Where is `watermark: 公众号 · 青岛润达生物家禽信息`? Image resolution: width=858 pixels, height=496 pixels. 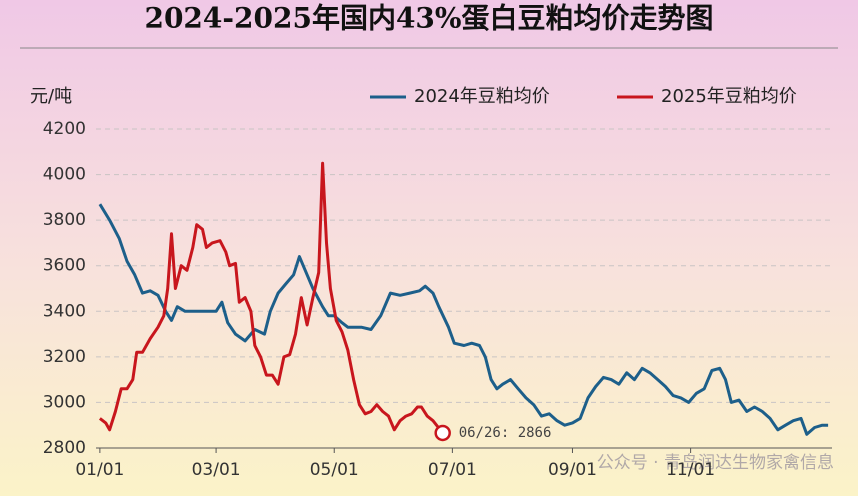 watermark: 公众号 · 青岛润达生物家禽信息 is located at coordinates (715, 463).